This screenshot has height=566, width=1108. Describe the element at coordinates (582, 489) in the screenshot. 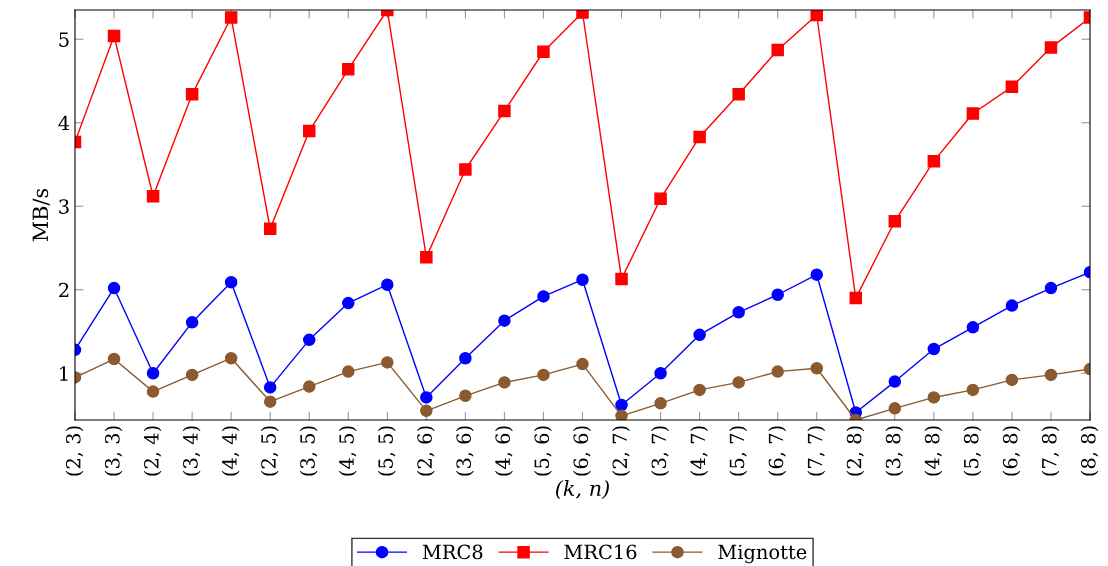

I see `x-axis-title: (k, n)` at that location.